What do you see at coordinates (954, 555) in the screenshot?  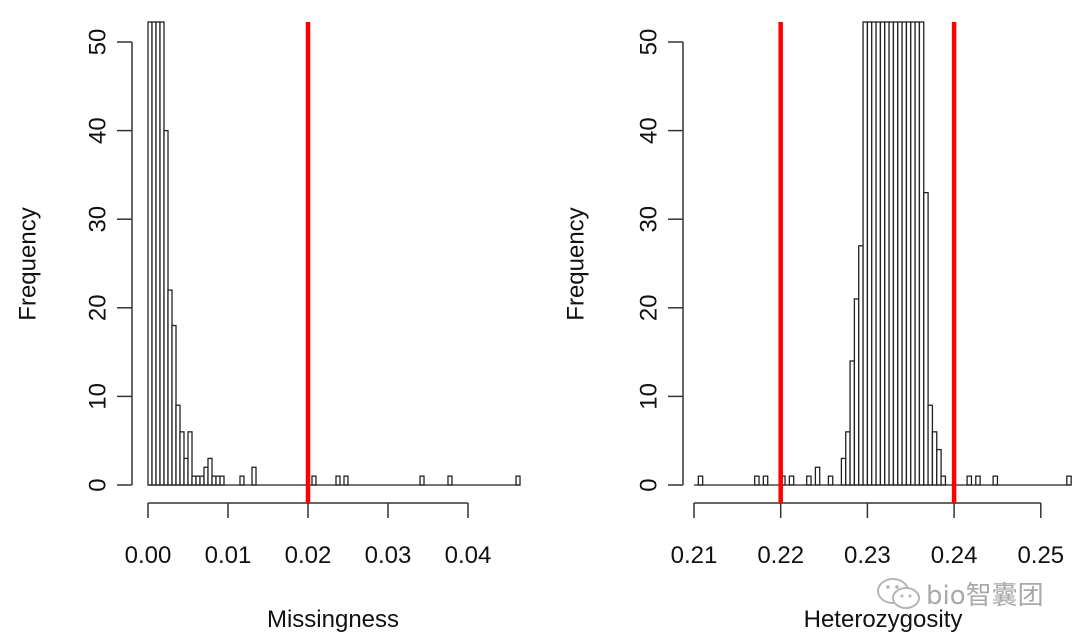 I see `x-tick-label: 0.24` at bounding box center [954, 555].